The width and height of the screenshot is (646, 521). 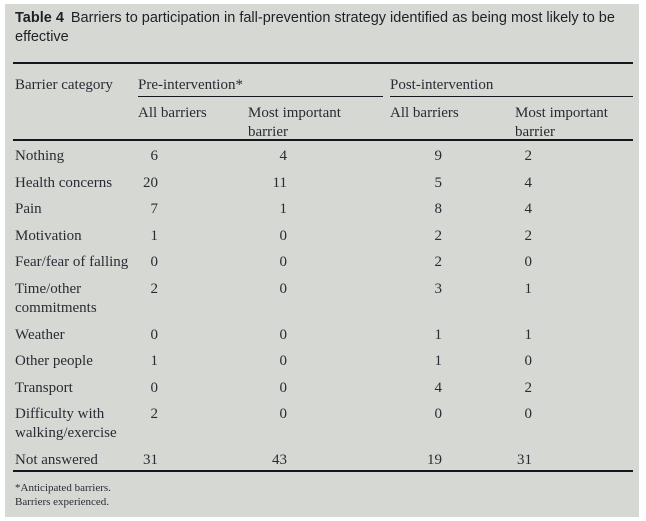 What do you see at coordinates (54, 361) in the screenshot?
I see `row-label: Other people` at bounding box center [54, 361].